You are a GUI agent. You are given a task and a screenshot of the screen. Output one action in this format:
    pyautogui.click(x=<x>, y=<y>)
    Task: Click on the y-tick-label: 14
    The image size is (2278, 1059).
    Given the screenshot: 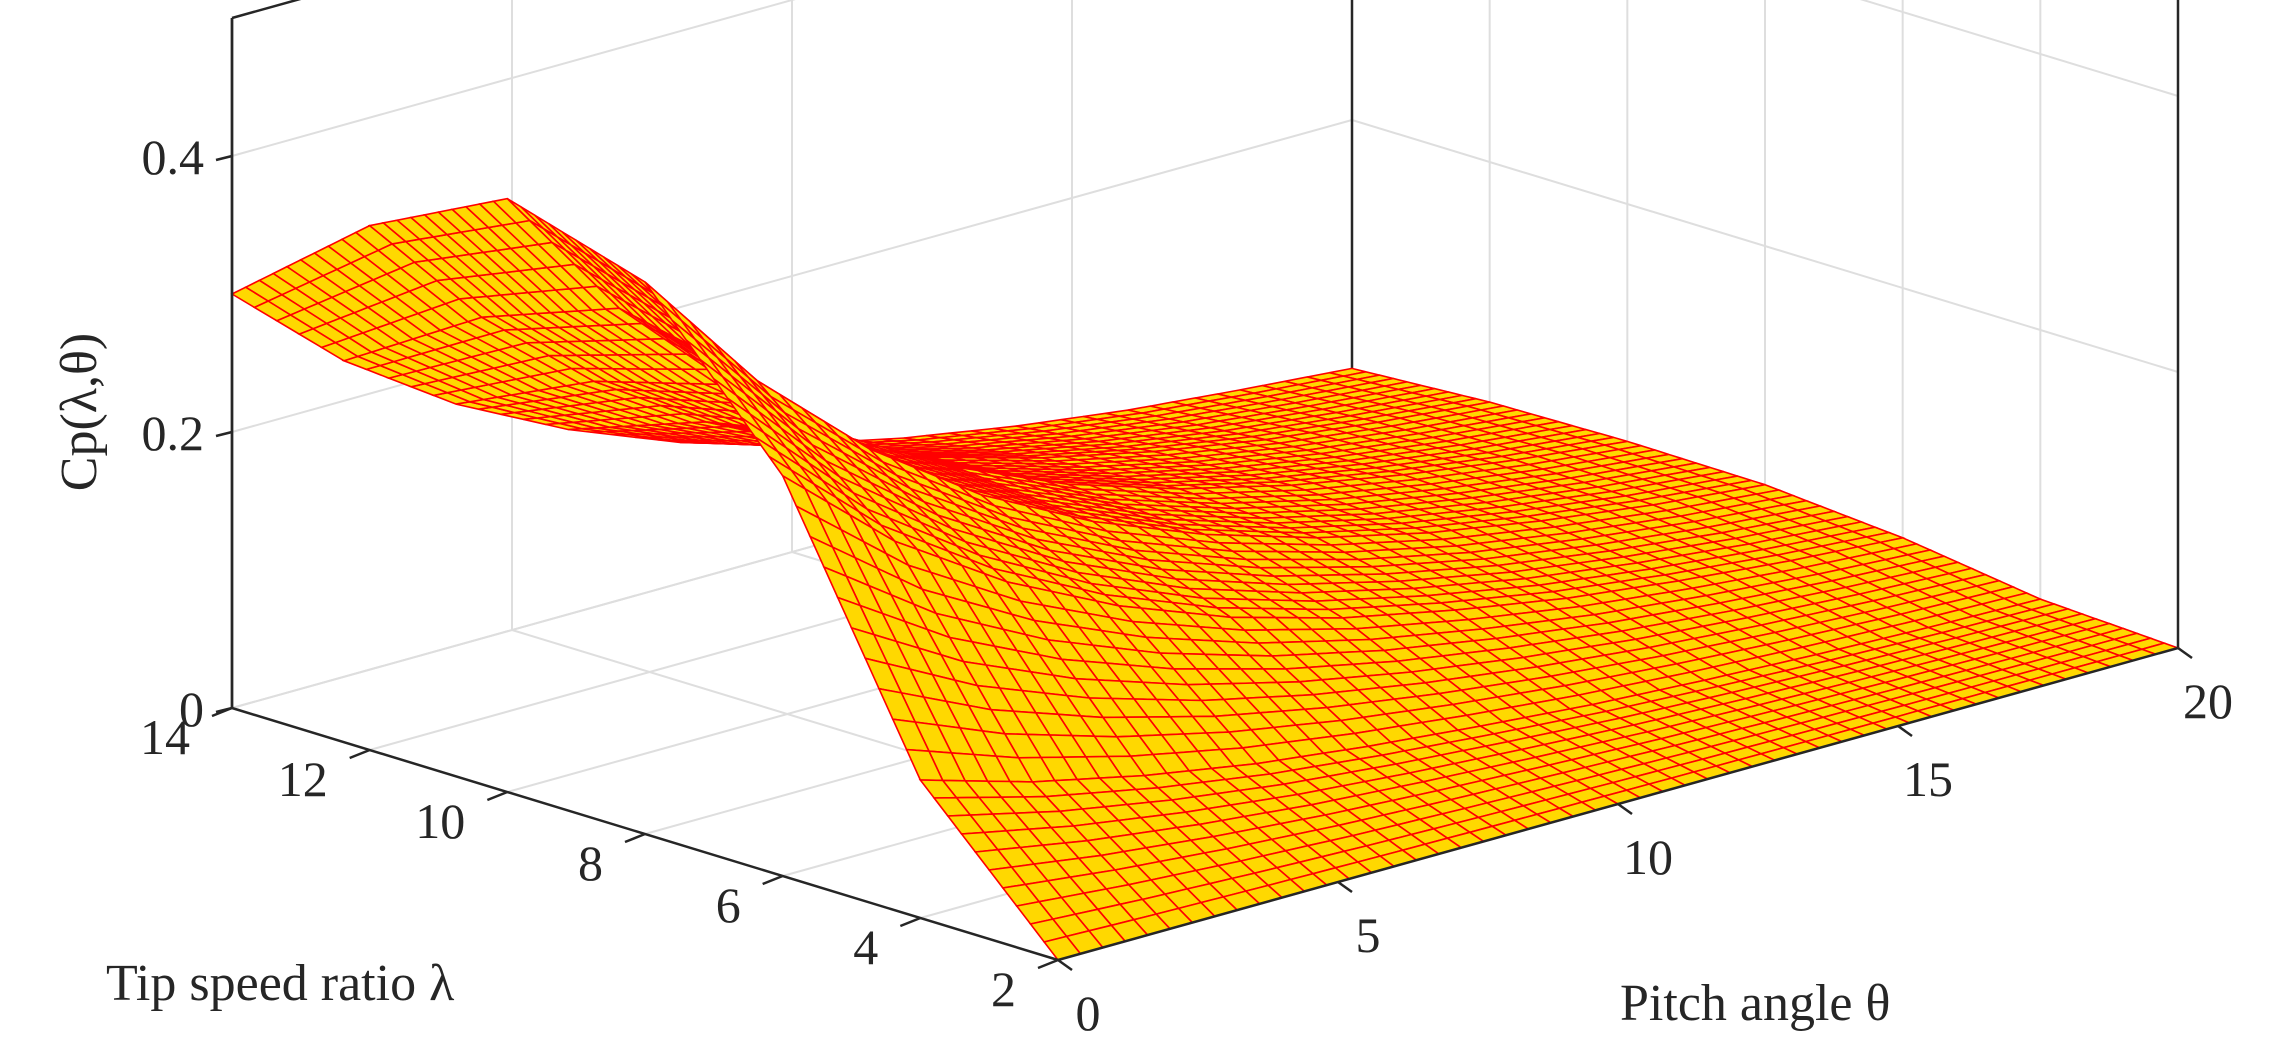 What is the action you would take?
    pyautogui.click(x=165, y=737)
    